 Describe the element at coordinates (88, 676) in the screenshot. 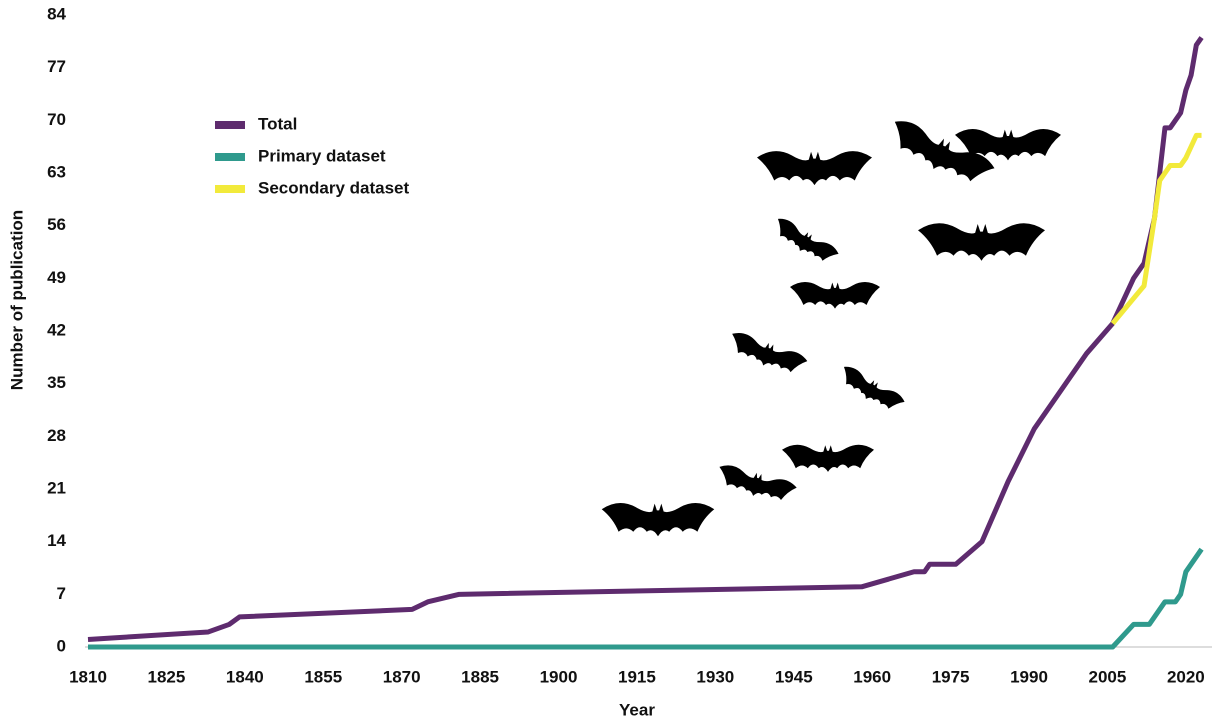

I see `x-tick-label: 1810` at that location.